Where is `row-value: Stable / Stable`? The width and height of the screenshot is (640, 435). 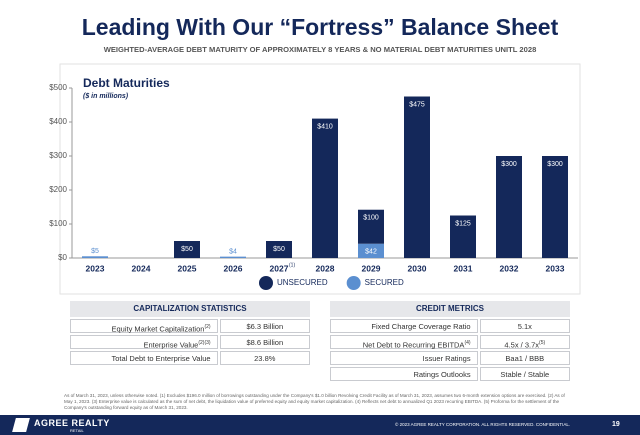
row-value: Stable / Stable is located at coordinates (524, 374).